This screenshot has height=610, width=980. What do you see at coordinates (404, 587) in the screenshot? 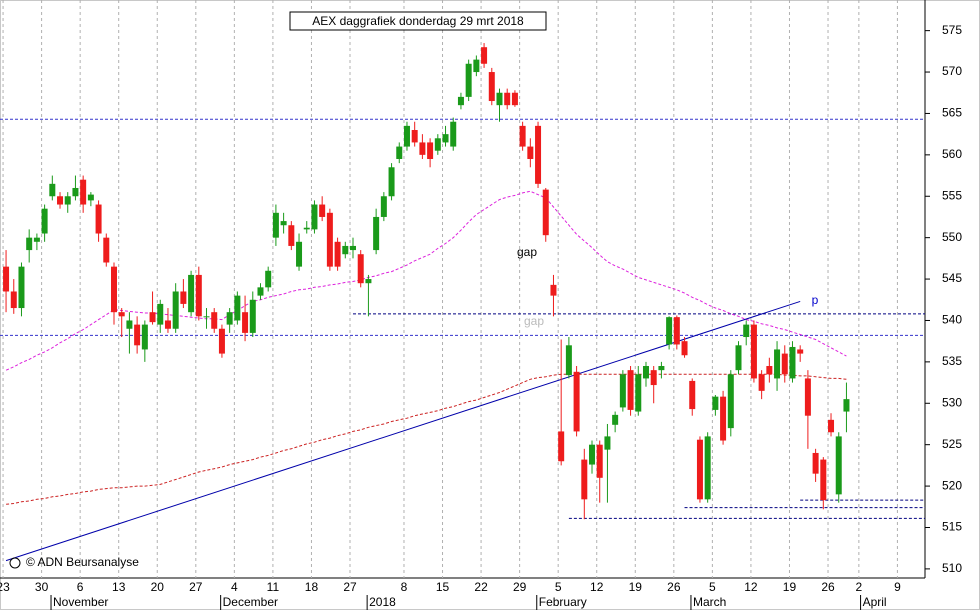
I see `x-tick-label: 8` at bounding box center [404, 587].